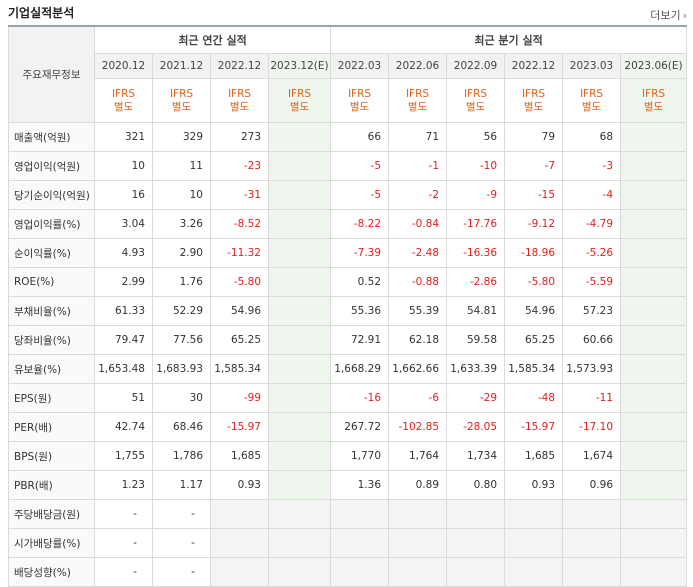 Image resolution: width=693 pixels, height=587 pixels. Describe the element at coordinates (418, 398) in the screenshot. I see `table-cell: -6` at that location.